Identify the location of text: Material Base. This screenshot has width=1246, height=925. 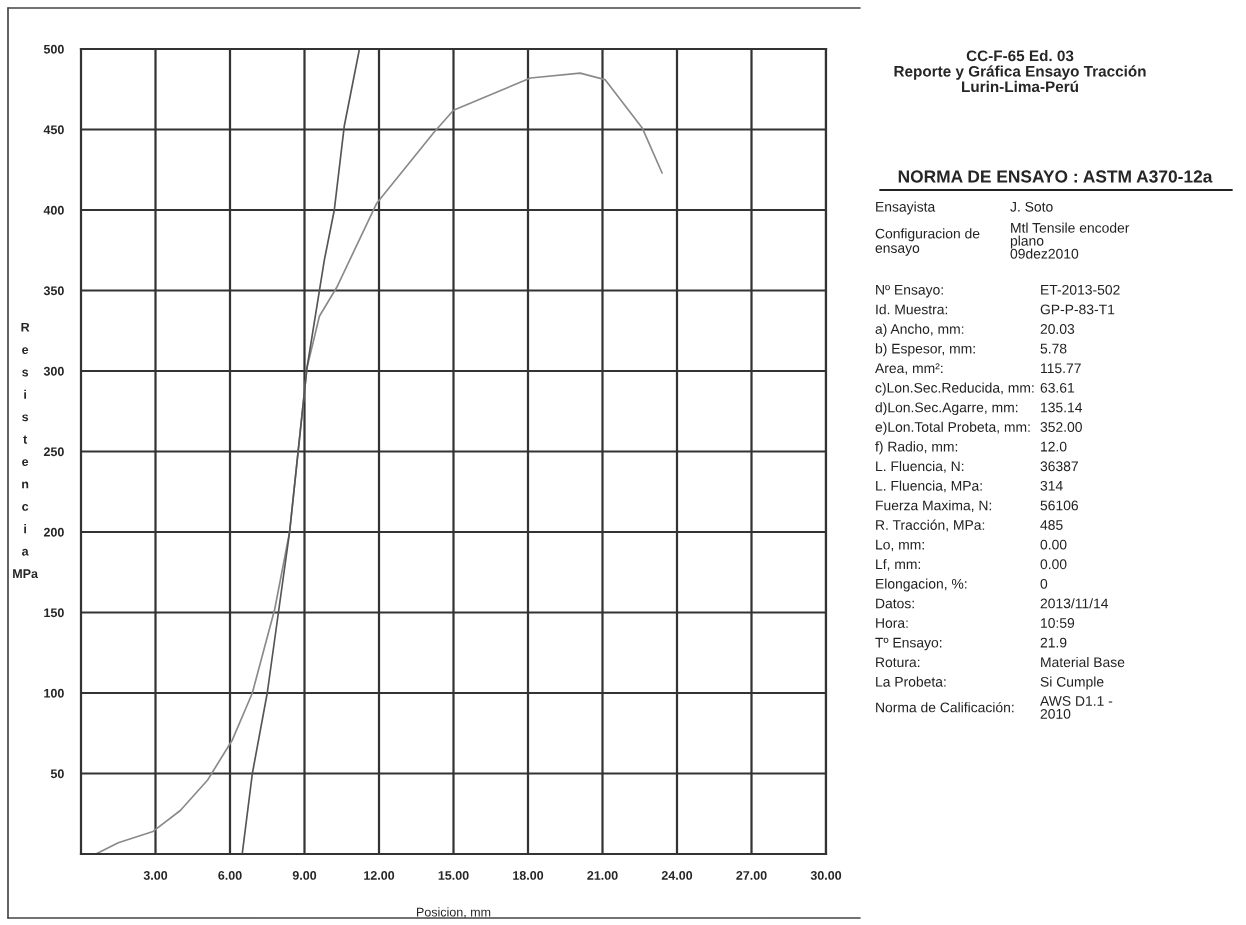
(1083, 662).